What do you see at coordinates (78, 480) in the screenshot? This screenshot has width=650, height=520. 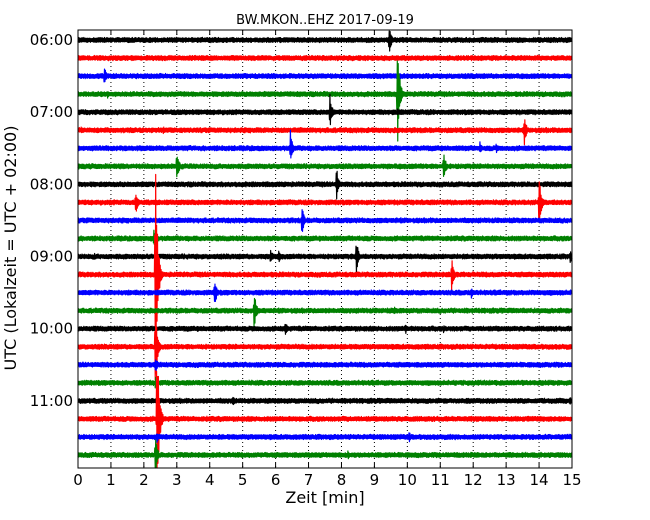 I see `x-tick-label-0: 0` at bounding box center [78, 480].